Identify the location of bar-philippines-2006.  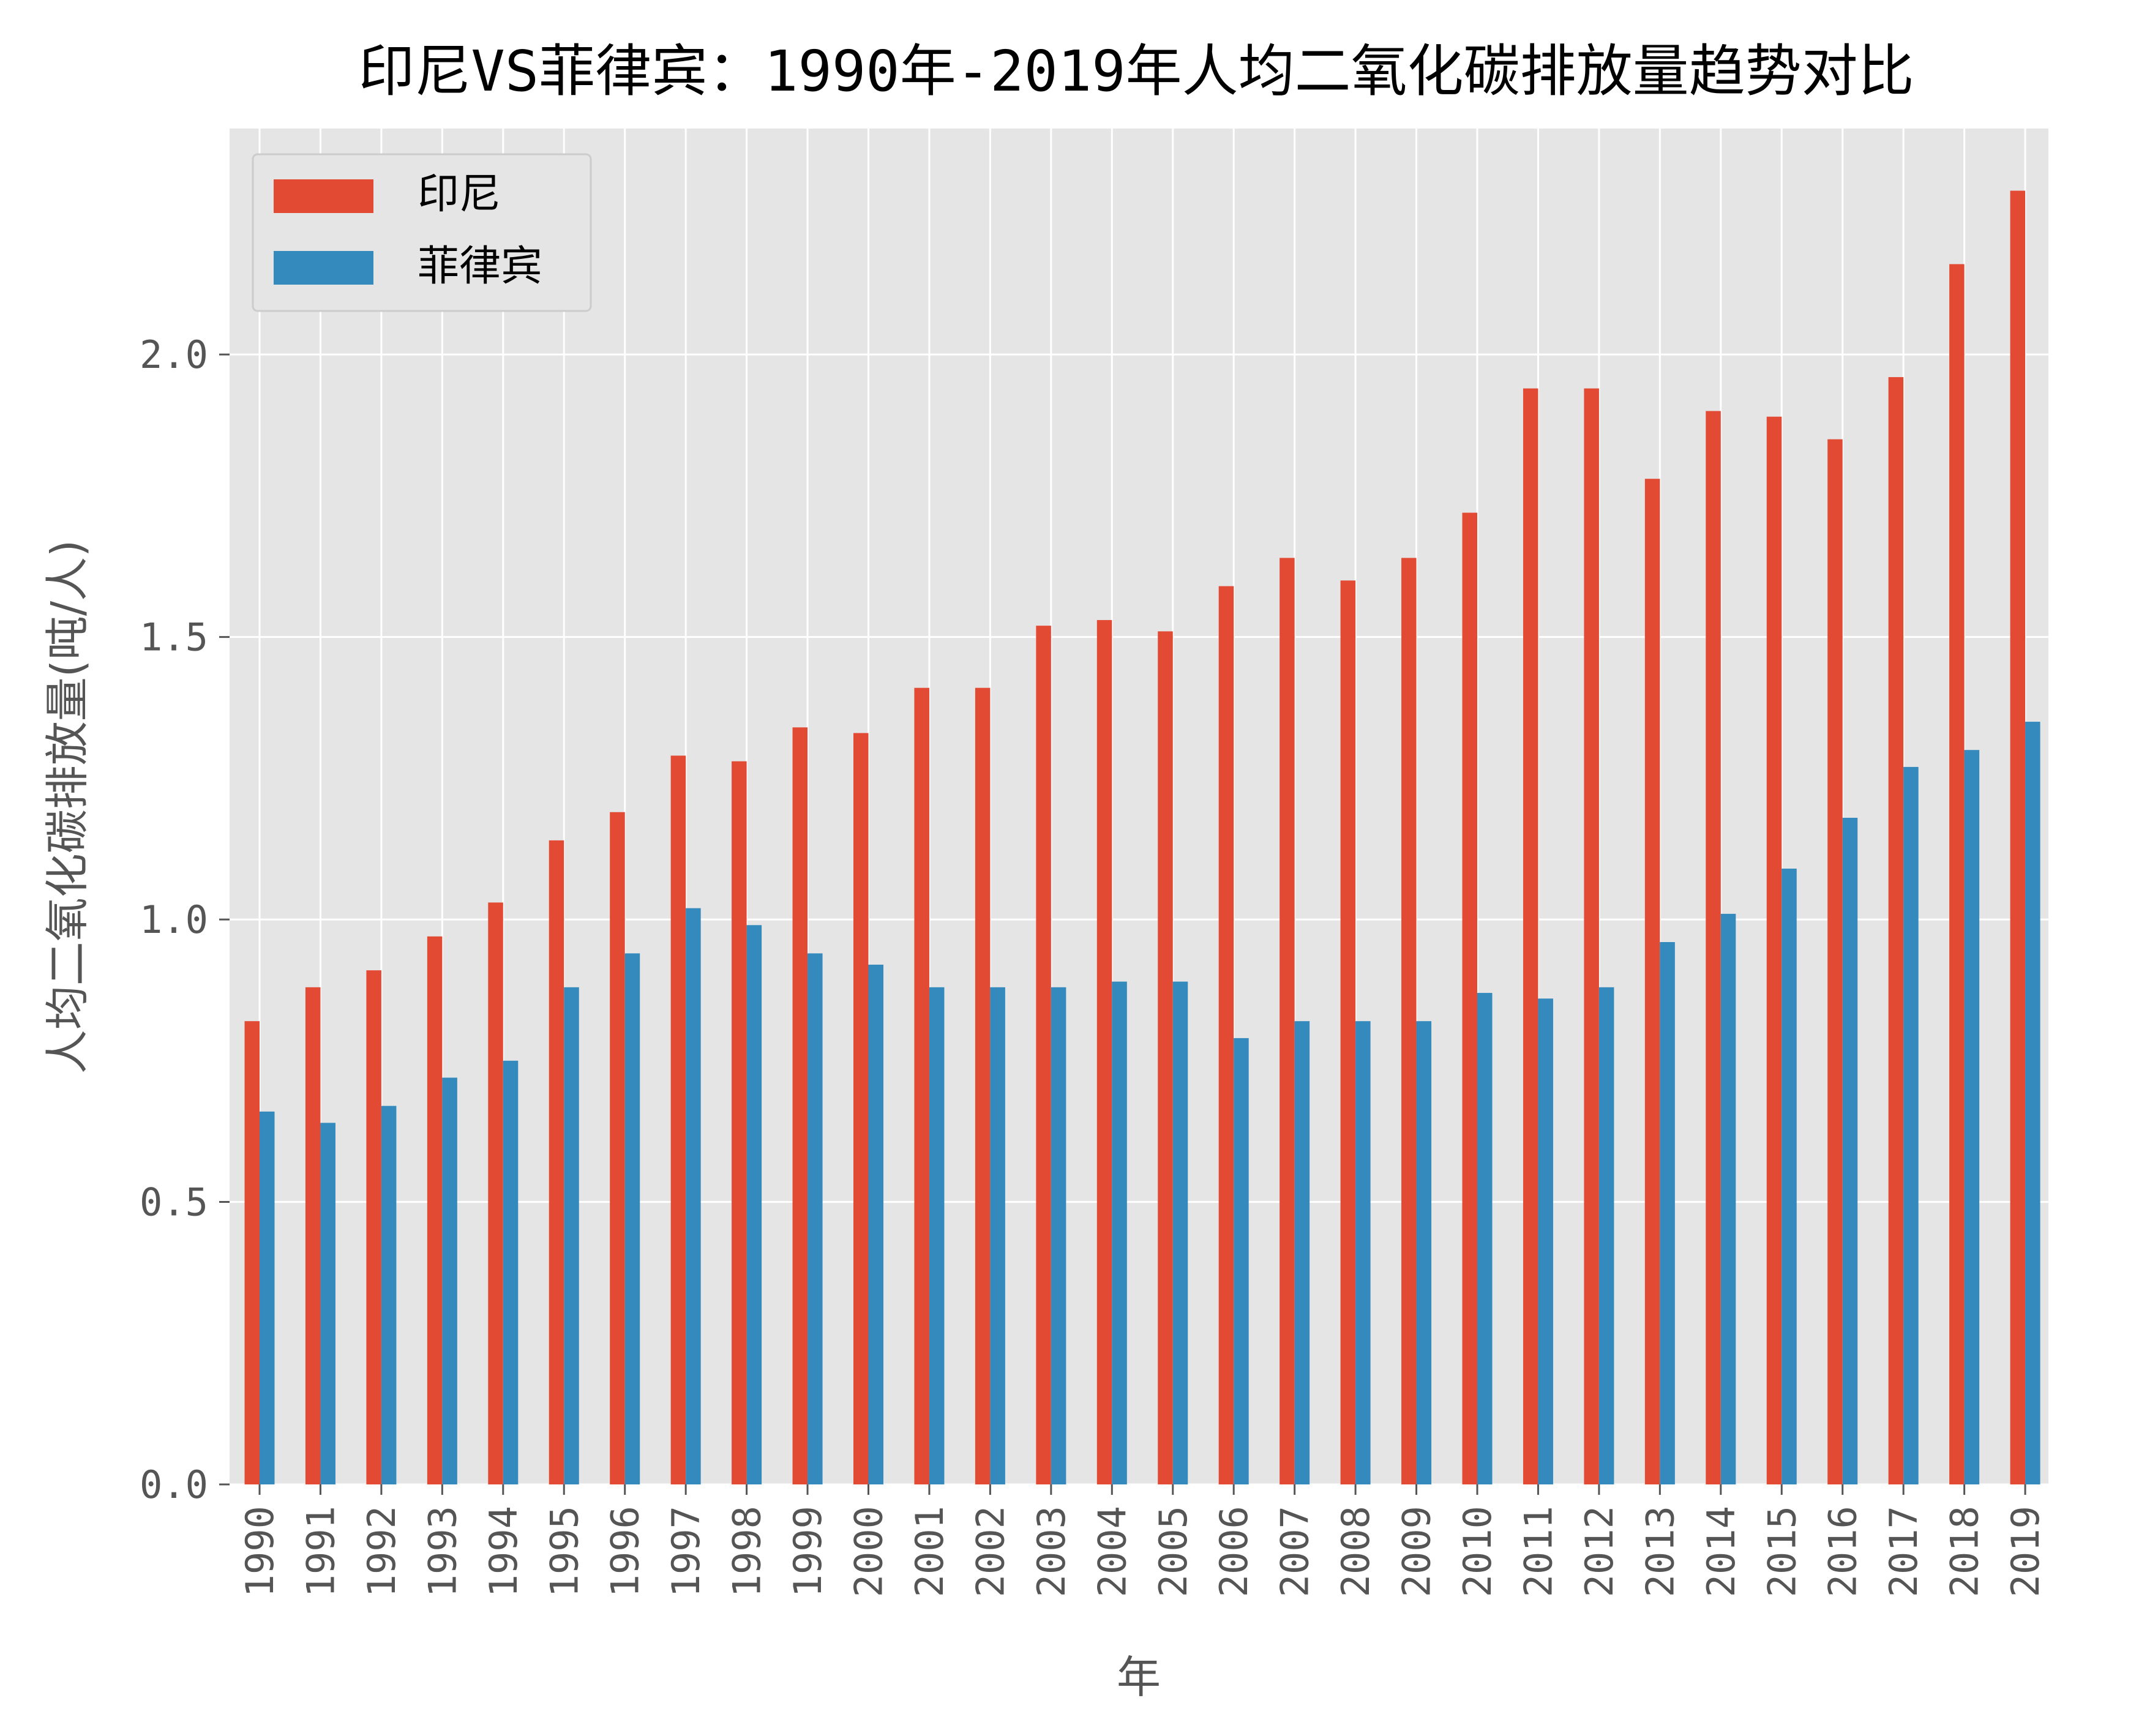
(1241, 1261).